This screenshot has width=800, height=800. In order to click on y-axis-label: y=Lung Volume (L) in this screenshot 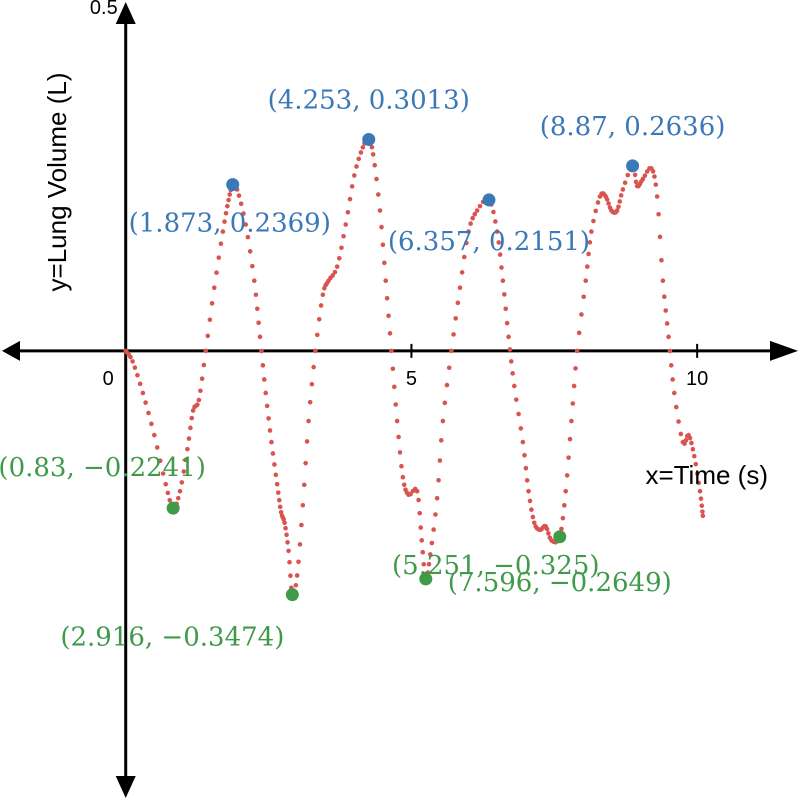, I will do `click(57, 182)`.